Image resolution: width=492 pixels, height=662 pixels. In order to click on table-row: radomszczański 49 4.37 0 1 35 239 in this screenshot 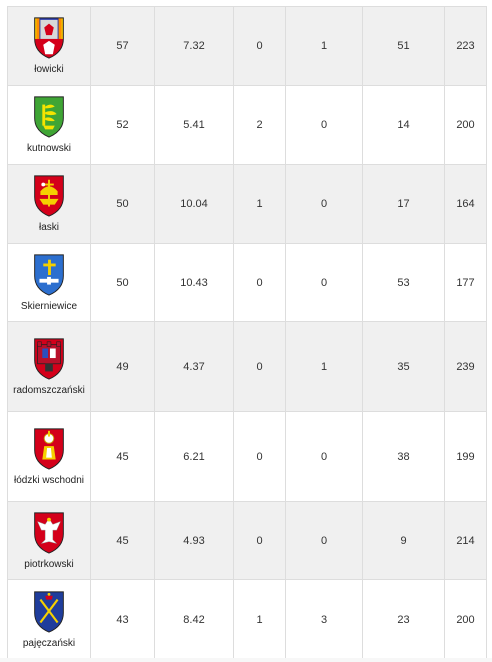, I will do `click(247, 366)`.